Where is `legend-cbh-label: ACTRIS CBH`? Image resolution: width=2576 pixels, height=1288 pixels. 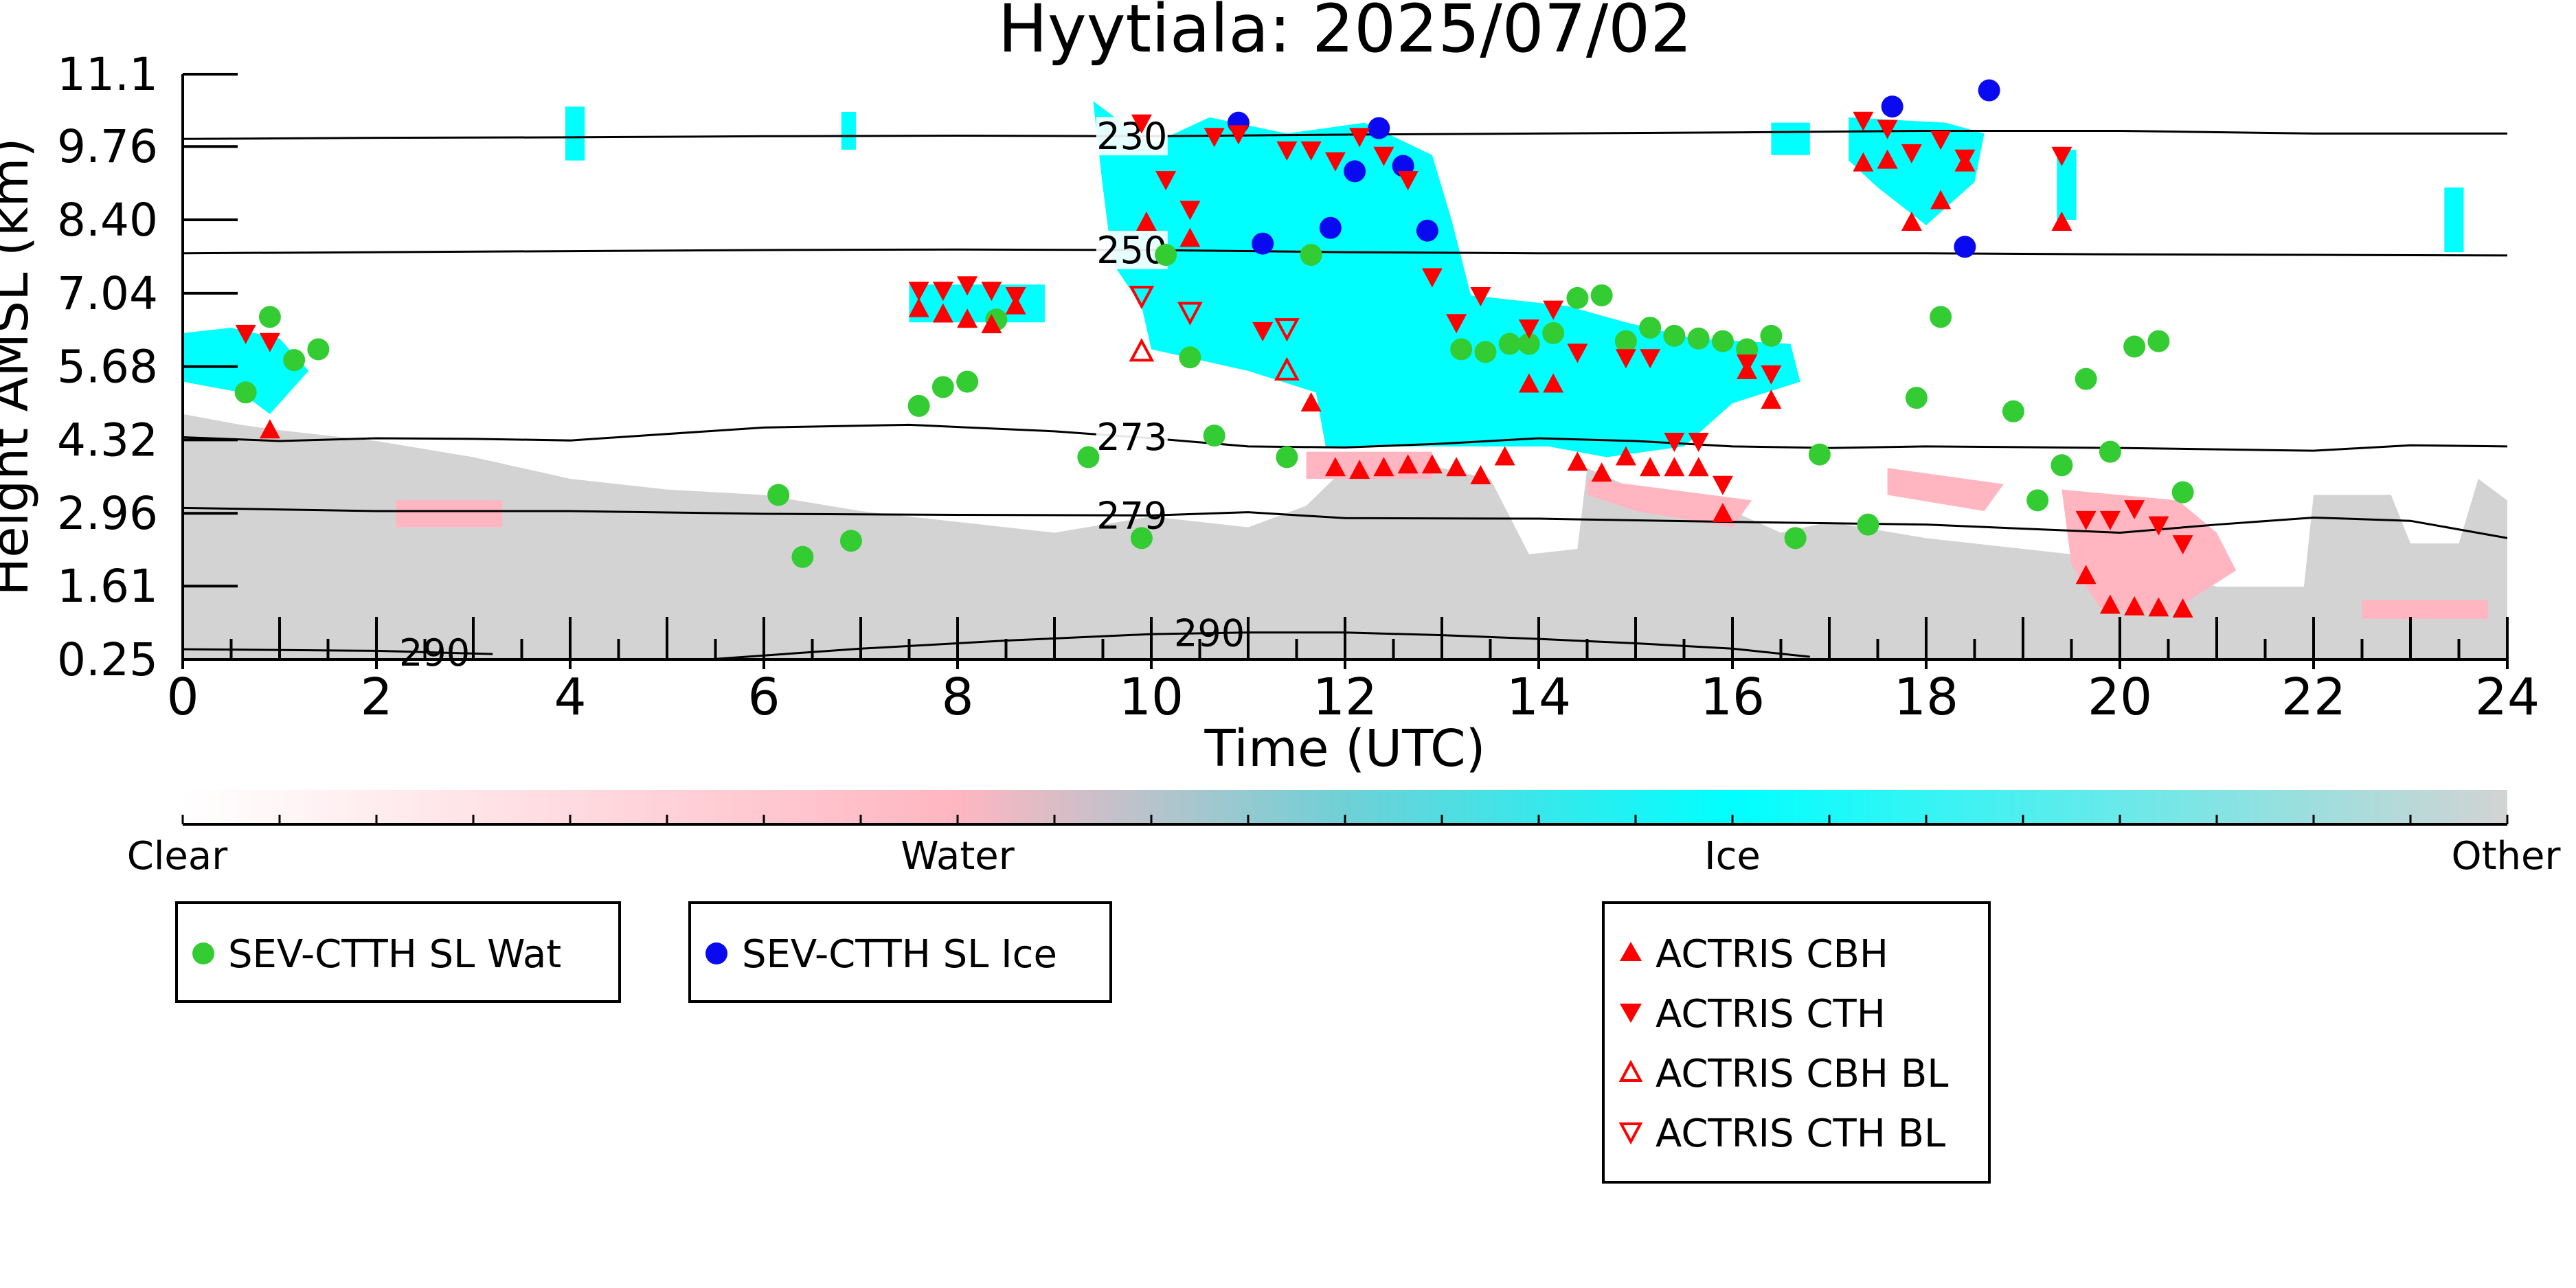 legend-cbh-label: ACTRIS CBH is located at coordinates (1772, 954).